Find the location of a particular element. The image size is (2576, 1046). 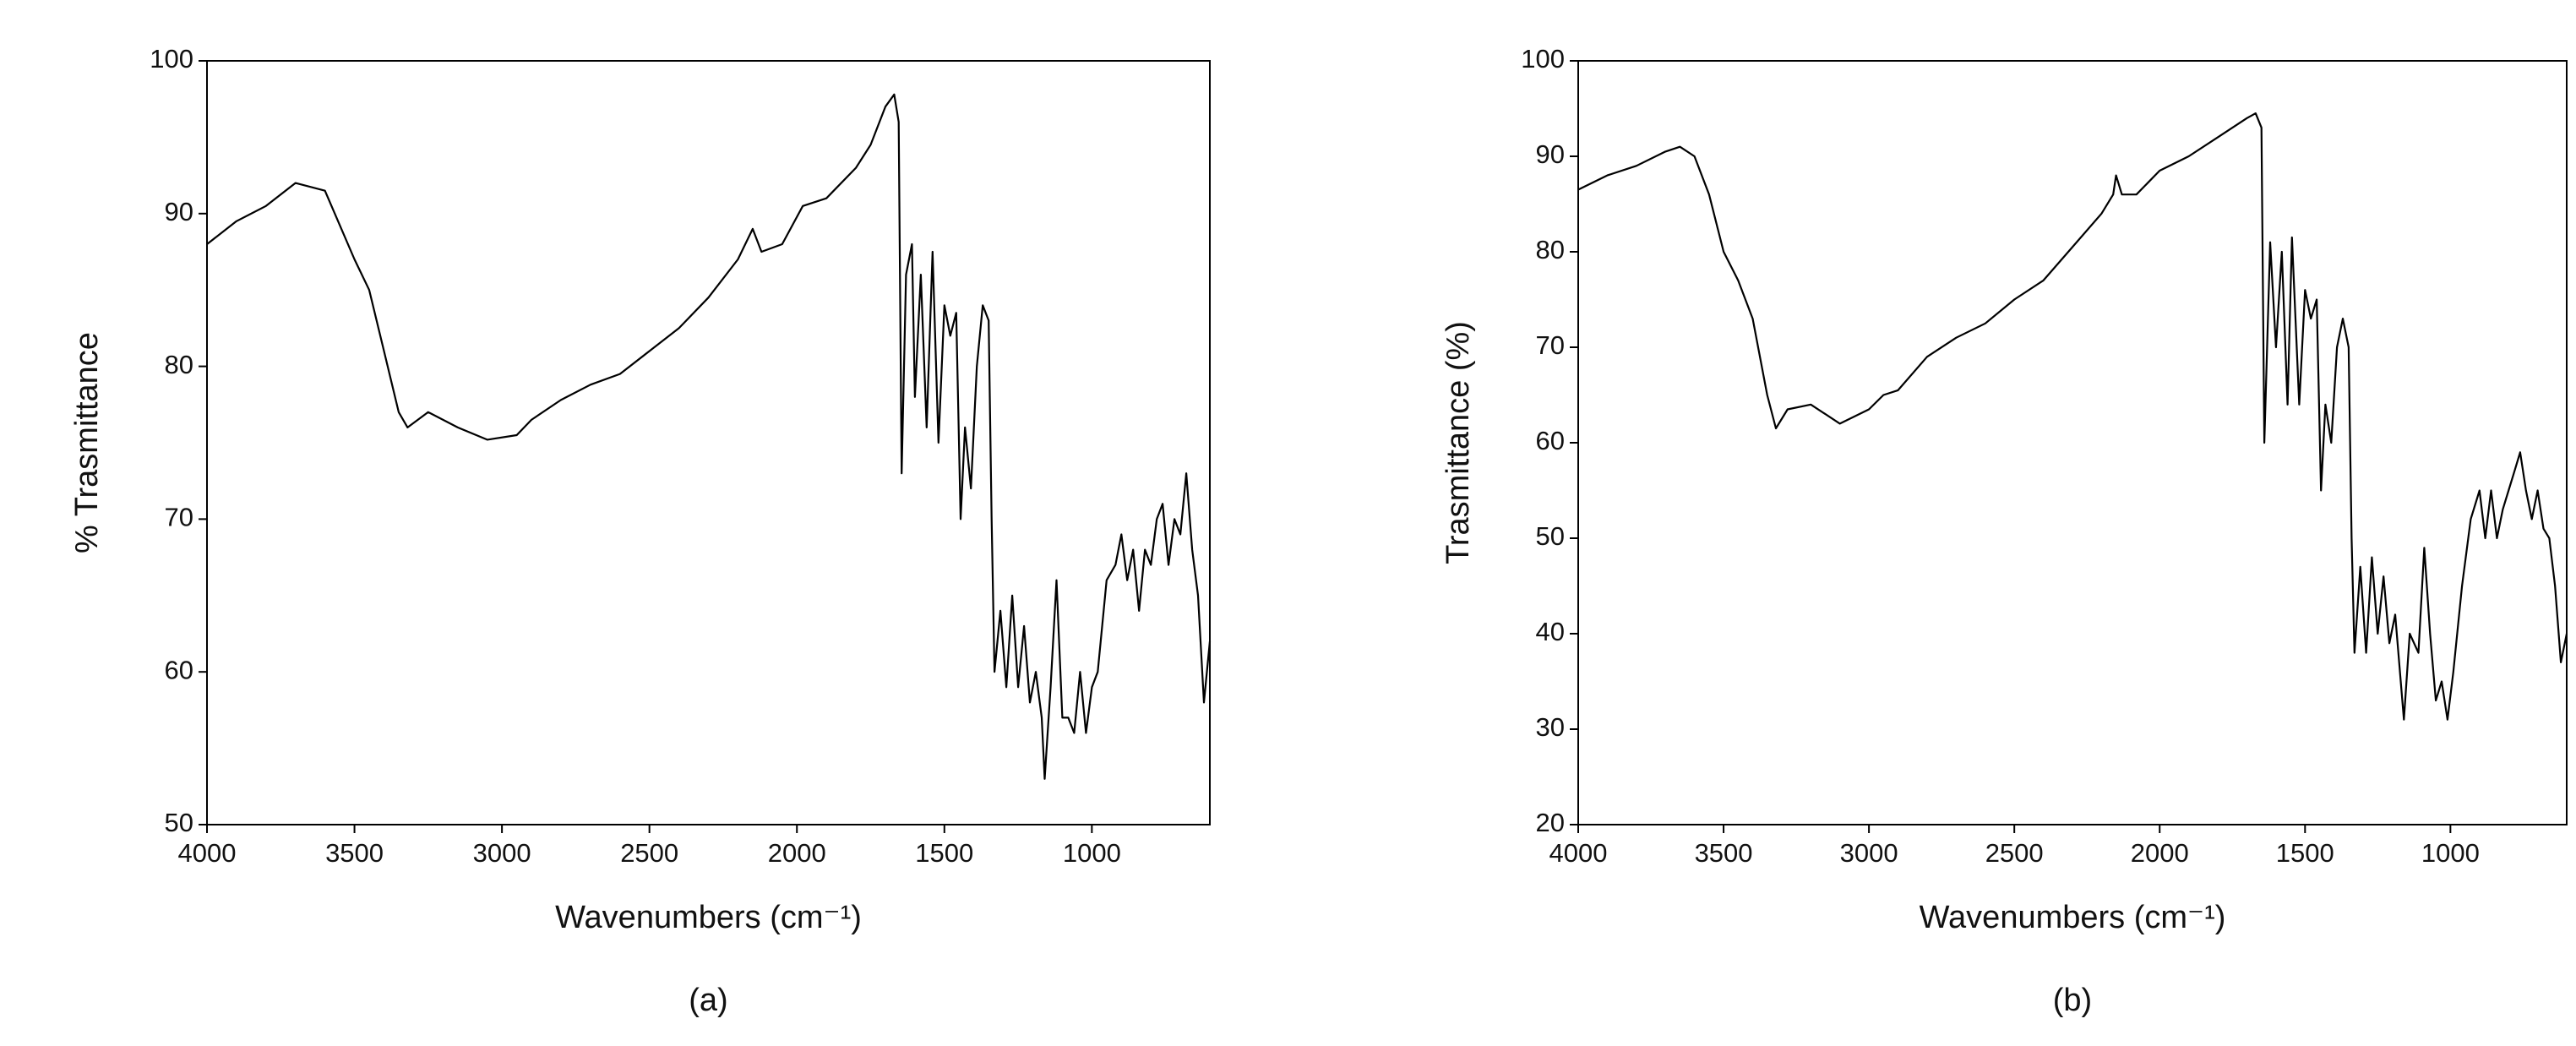

y-axis-label: Trasmittance (%) is located at coordinates (1458, 442).